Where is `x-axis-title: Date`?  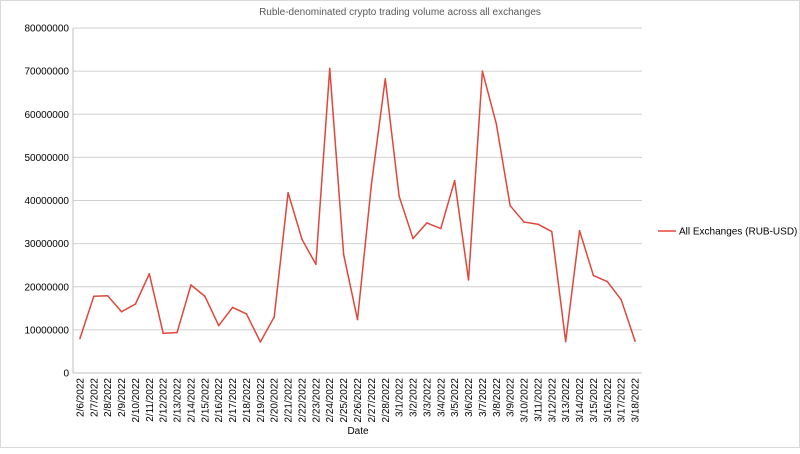 x-axis-title: Date is located at coordinates (358, 431).